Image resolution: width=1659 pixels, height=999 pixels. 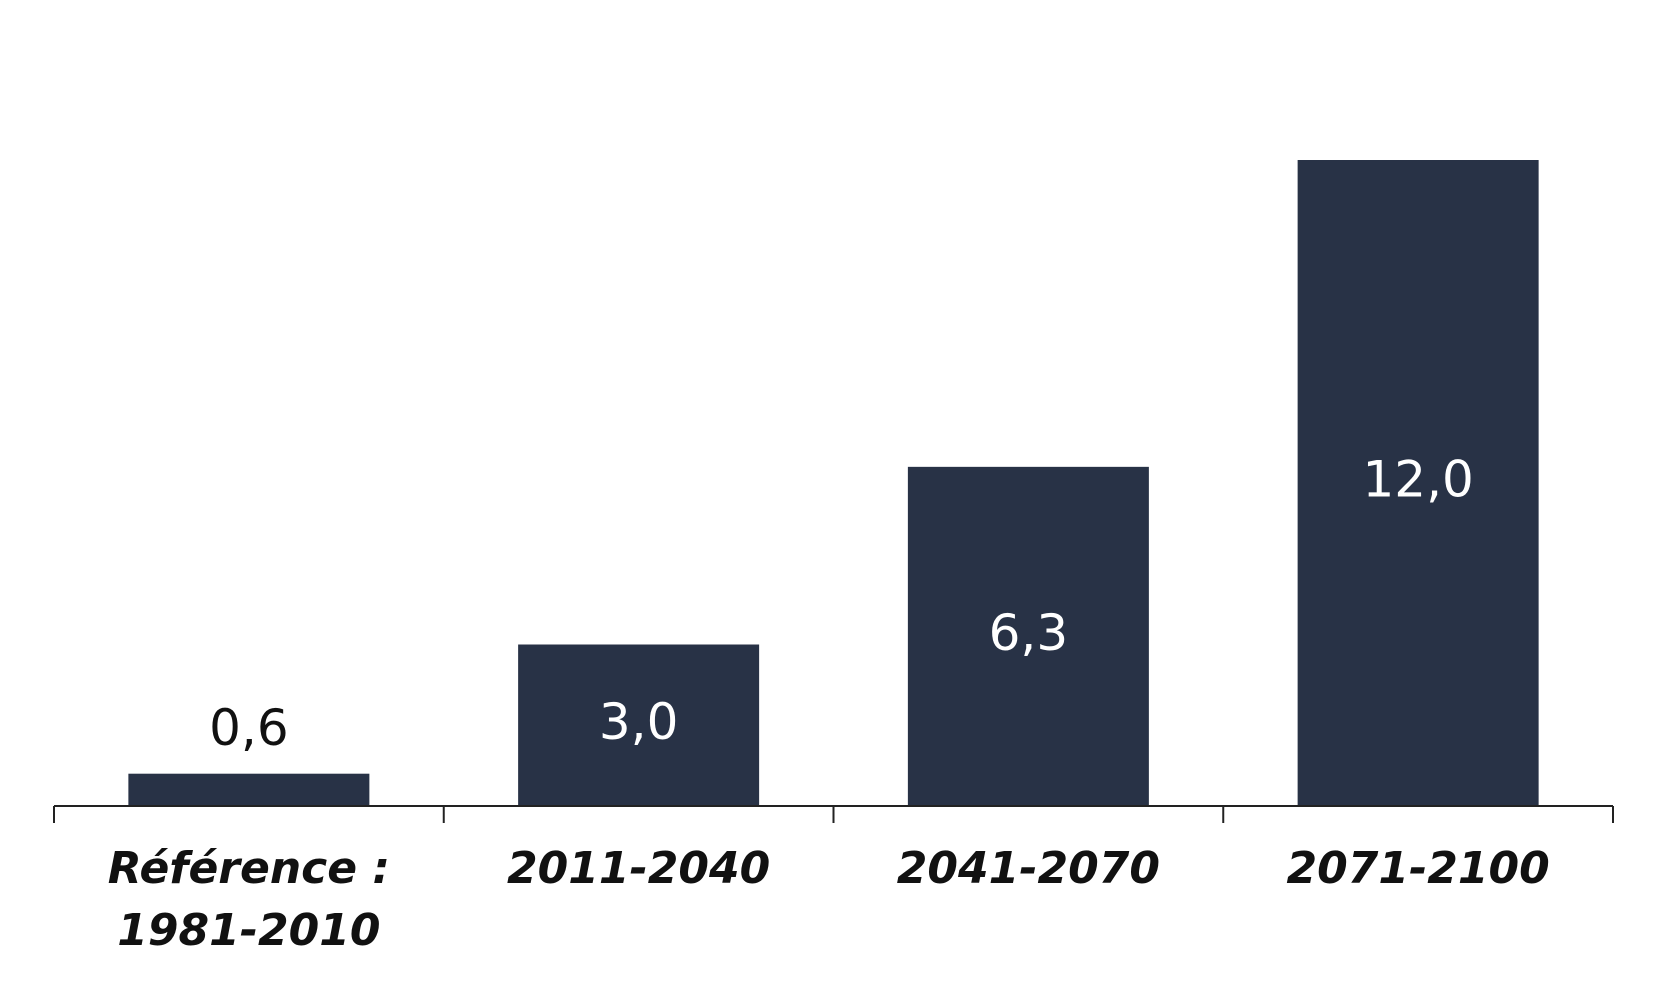 I want to click on x-tick-label: 2011-2040, so click(x=639, y=868).